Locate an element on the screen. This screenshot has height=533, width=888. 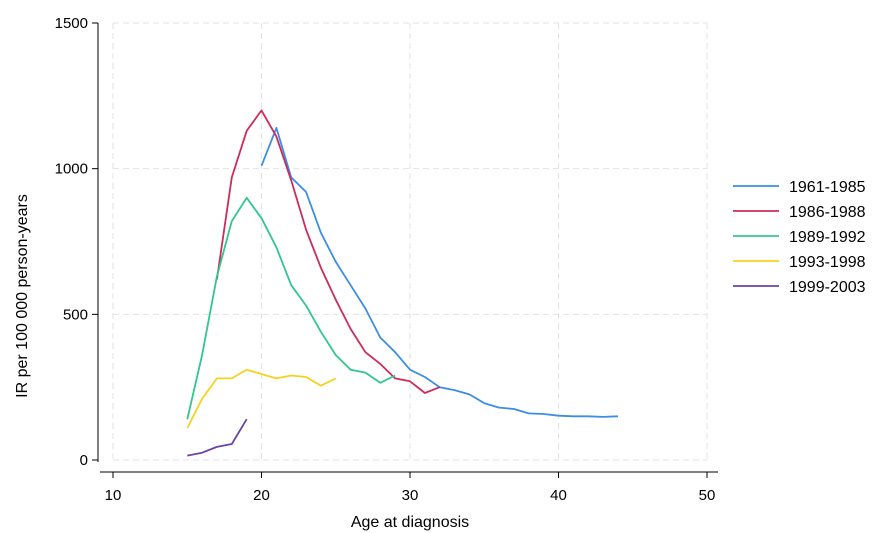
legend-label: 1999-2003 is located at coordinates (827, 287).